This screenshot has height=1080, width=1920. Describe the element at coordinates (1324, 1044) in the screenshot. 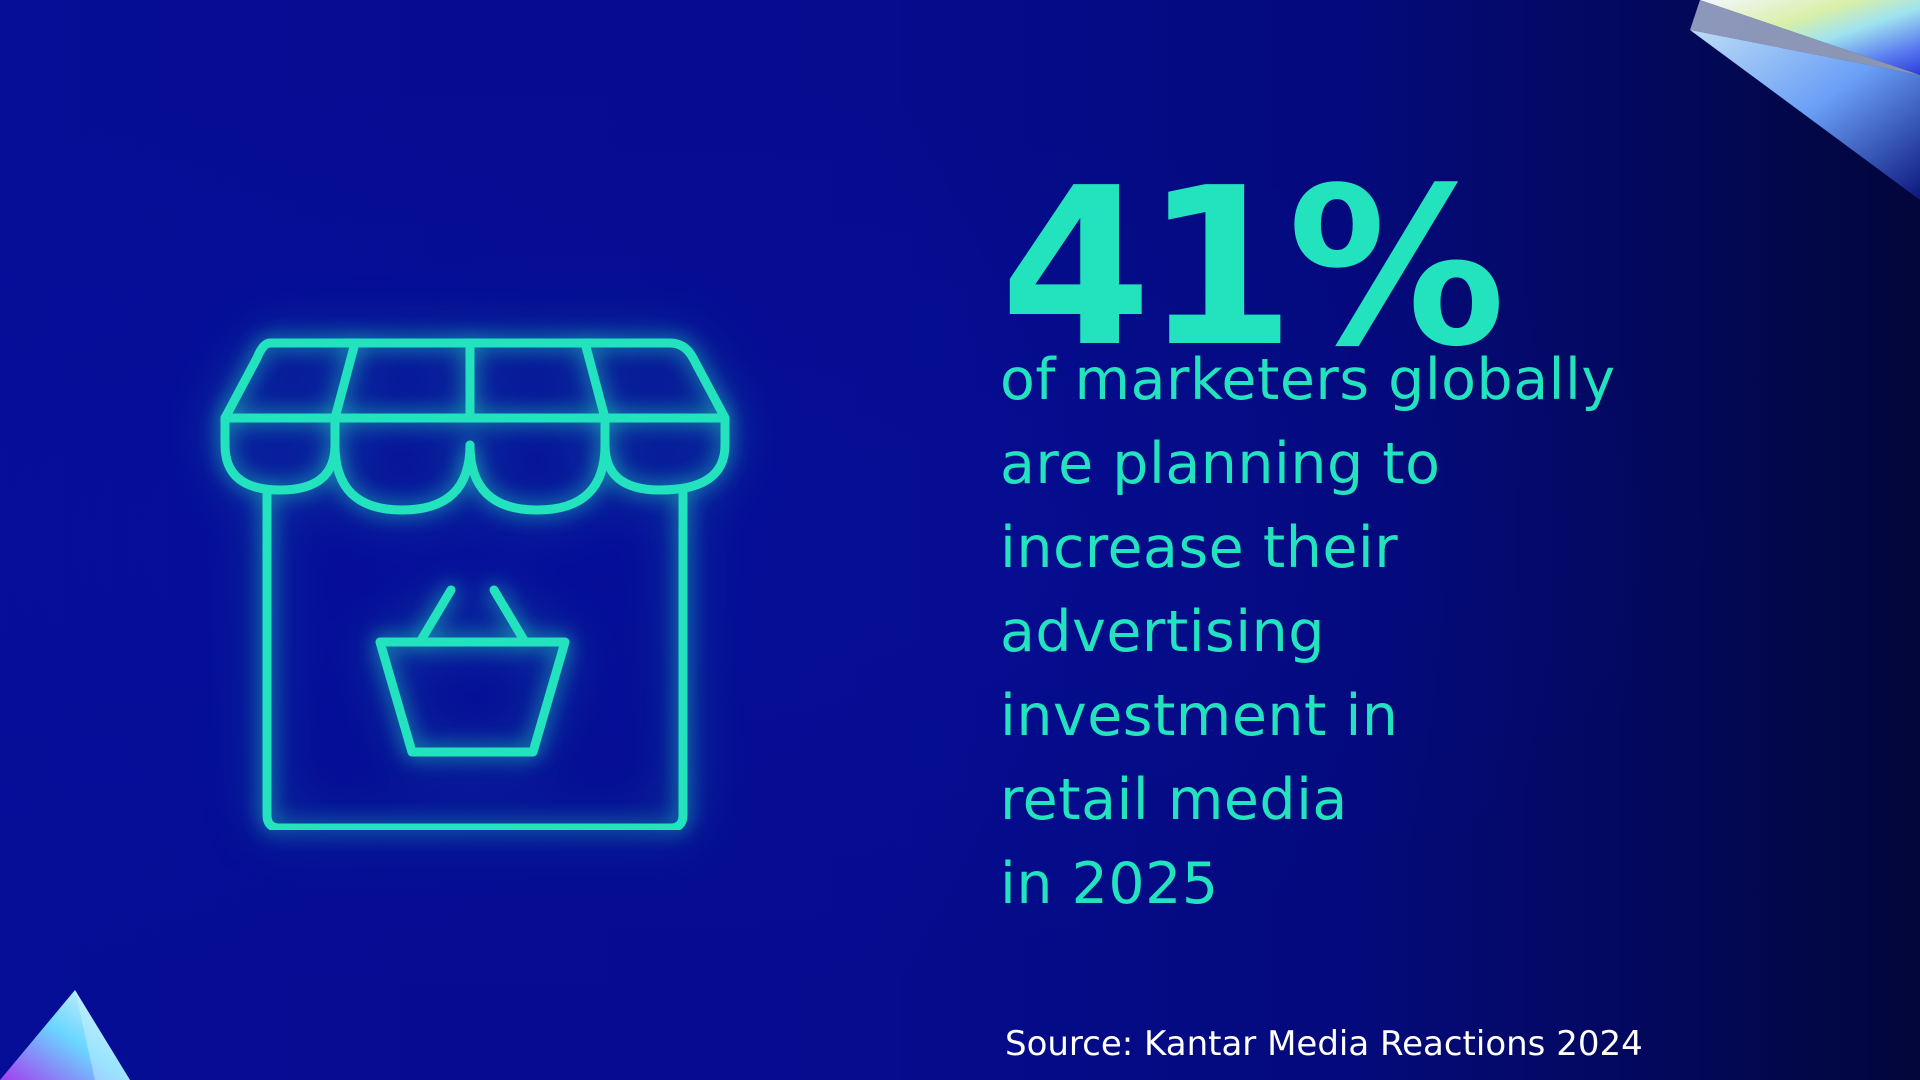

I see `source-citation: Source: Kantar Media Reactions 2024` at that location.